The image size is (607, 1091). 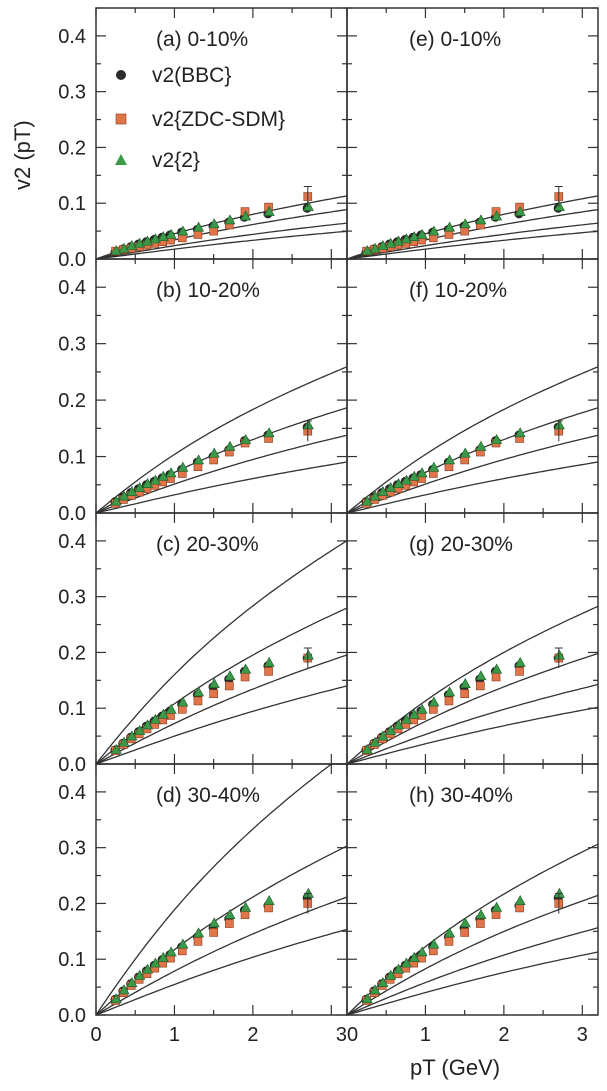 I want to click on panel-a: 0.0 0.1 0.2 0.3 0.4 (a) 0-10%, so click(x=203, y=139).